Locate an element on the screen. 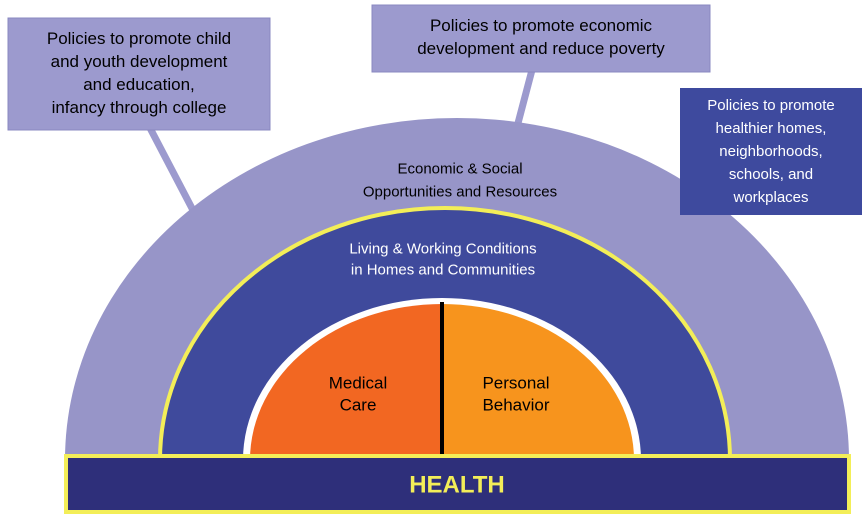 The image size is (865, 515). medical-care is located at coordinates (346, 382).